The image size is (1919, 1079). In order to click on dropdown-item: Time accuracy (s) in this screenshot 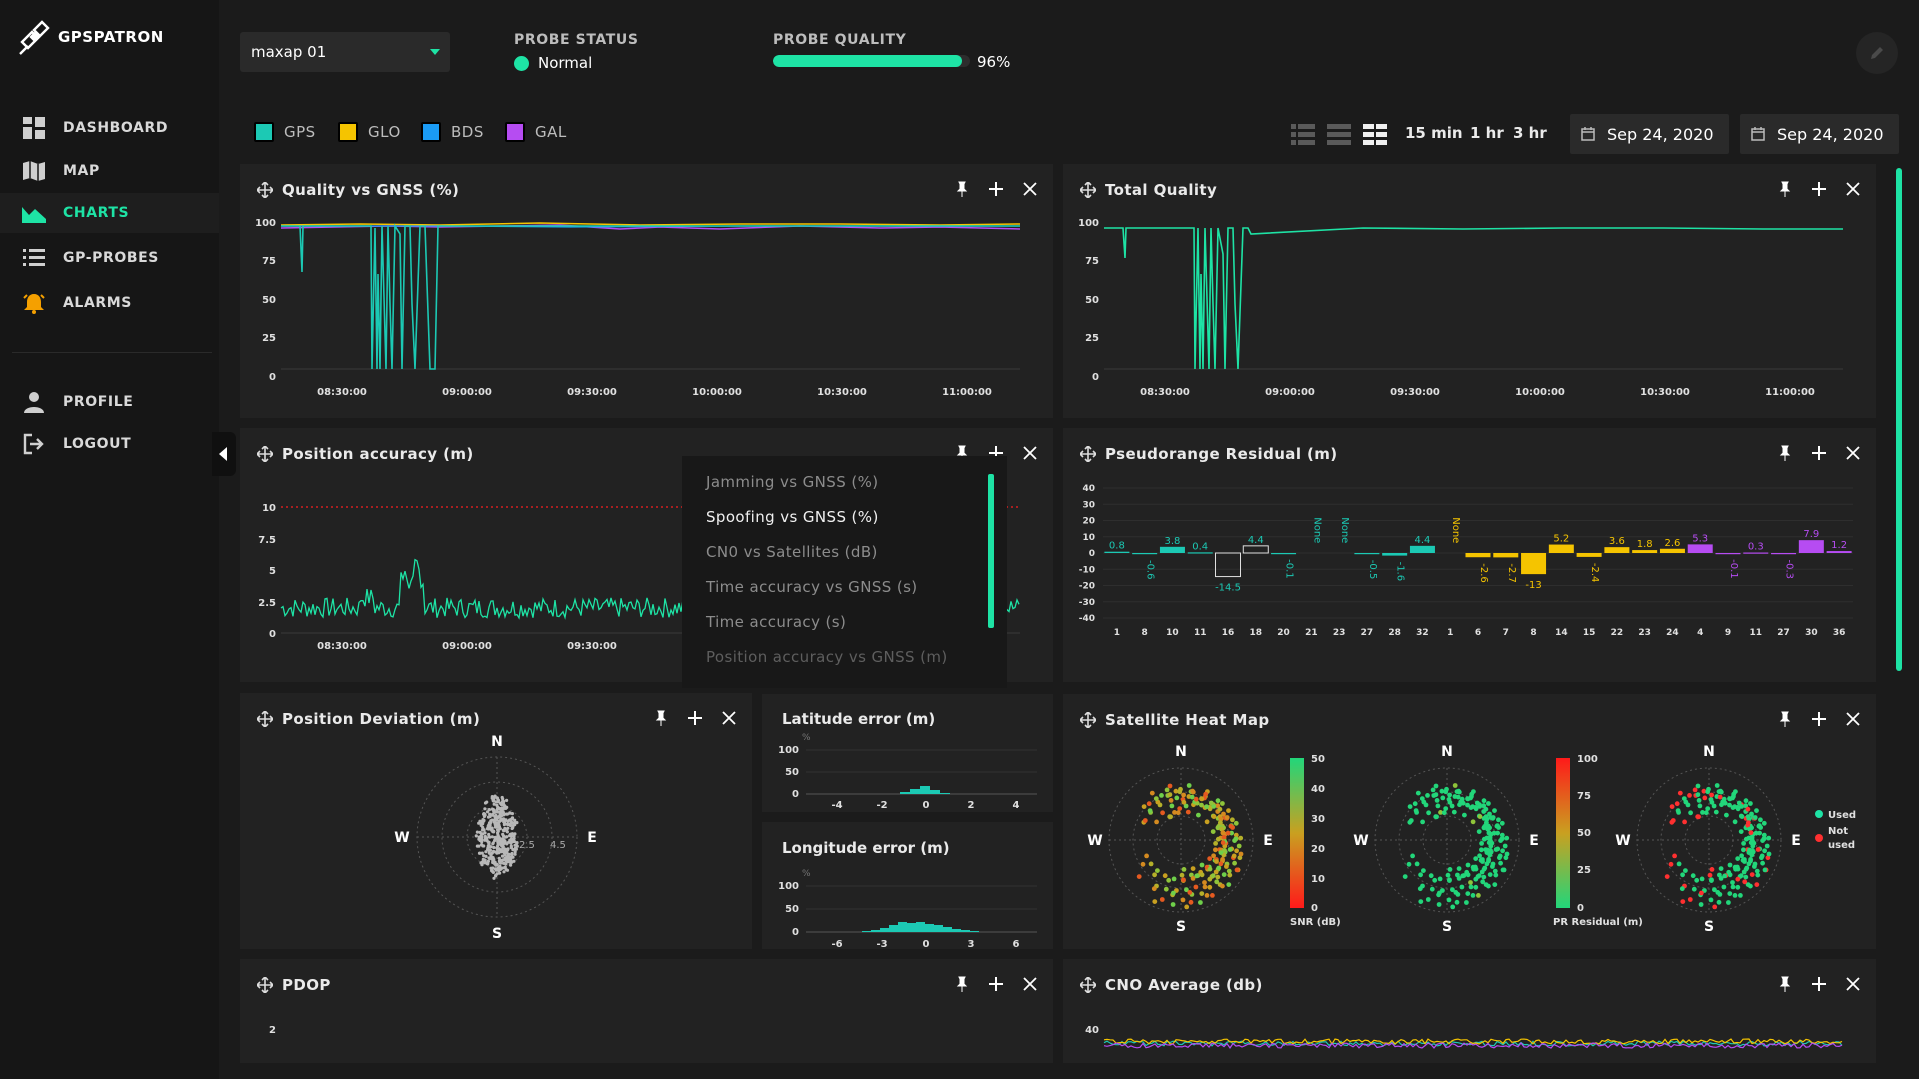, I will do `click(776, 622)`.